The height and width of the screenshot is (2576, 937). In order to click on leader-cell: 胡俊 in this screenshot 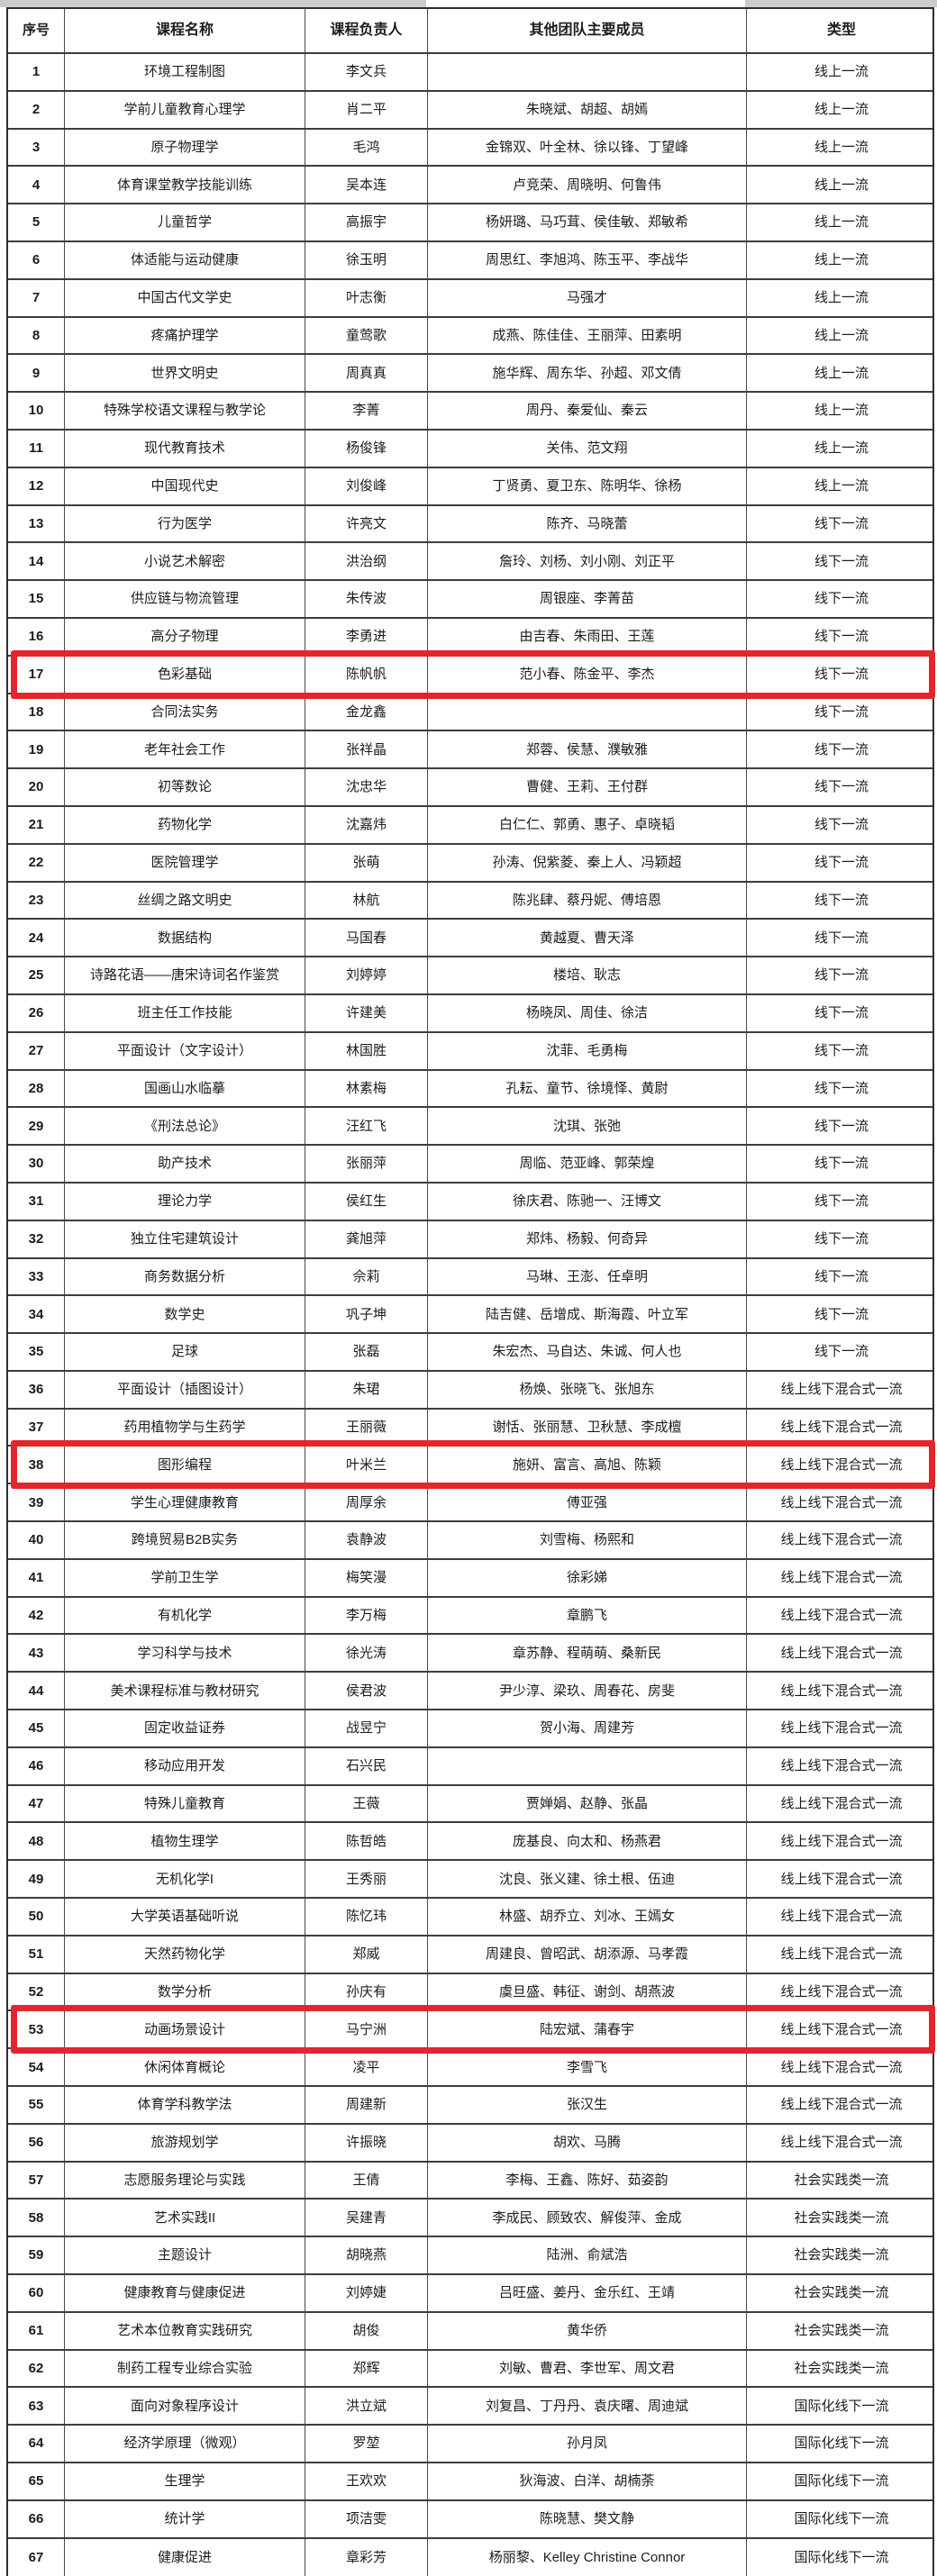, I will do `click(366, 2330)`.